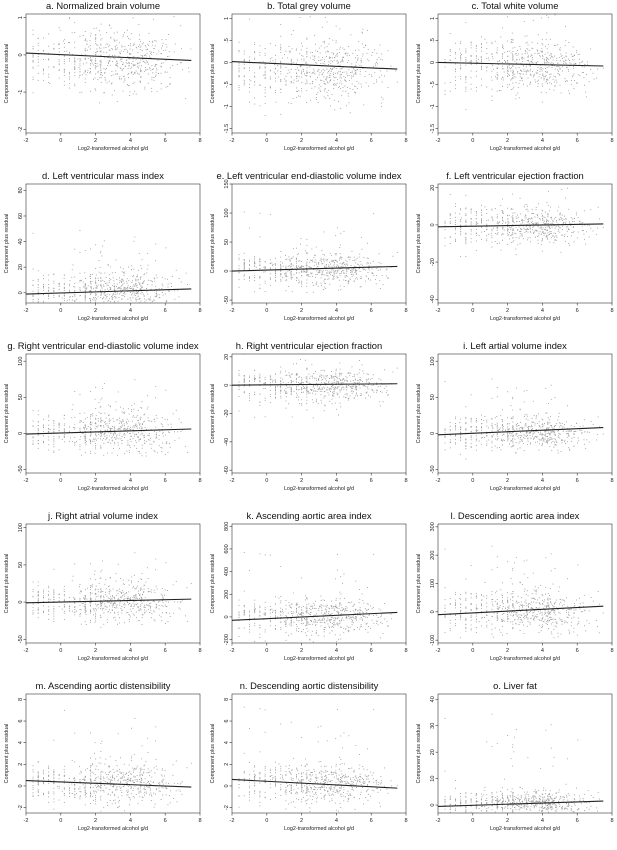 This screenshot has height=850, width=617. I want to click on fit-line, so click(314, 268).